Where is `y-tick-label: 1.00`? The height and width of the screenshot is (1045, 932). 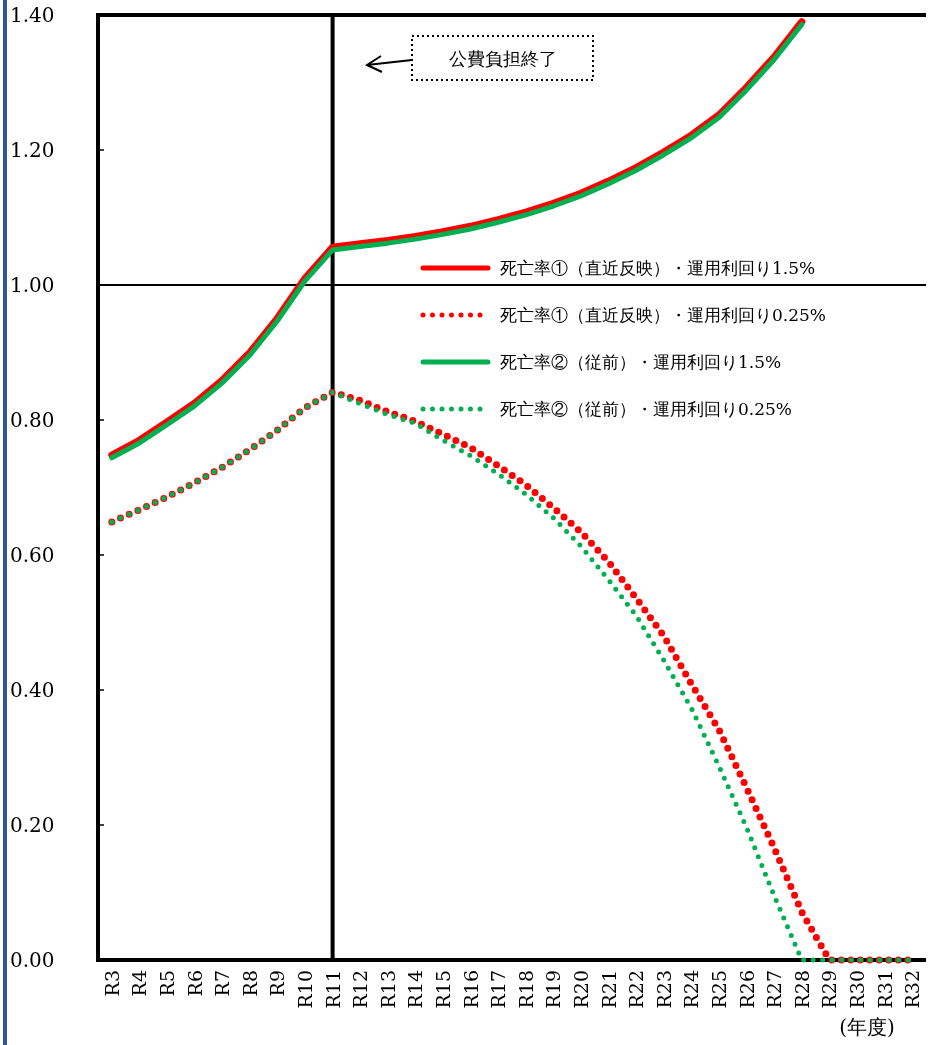
y-tick-label: 1.00 is located at coordinates (32, 285).